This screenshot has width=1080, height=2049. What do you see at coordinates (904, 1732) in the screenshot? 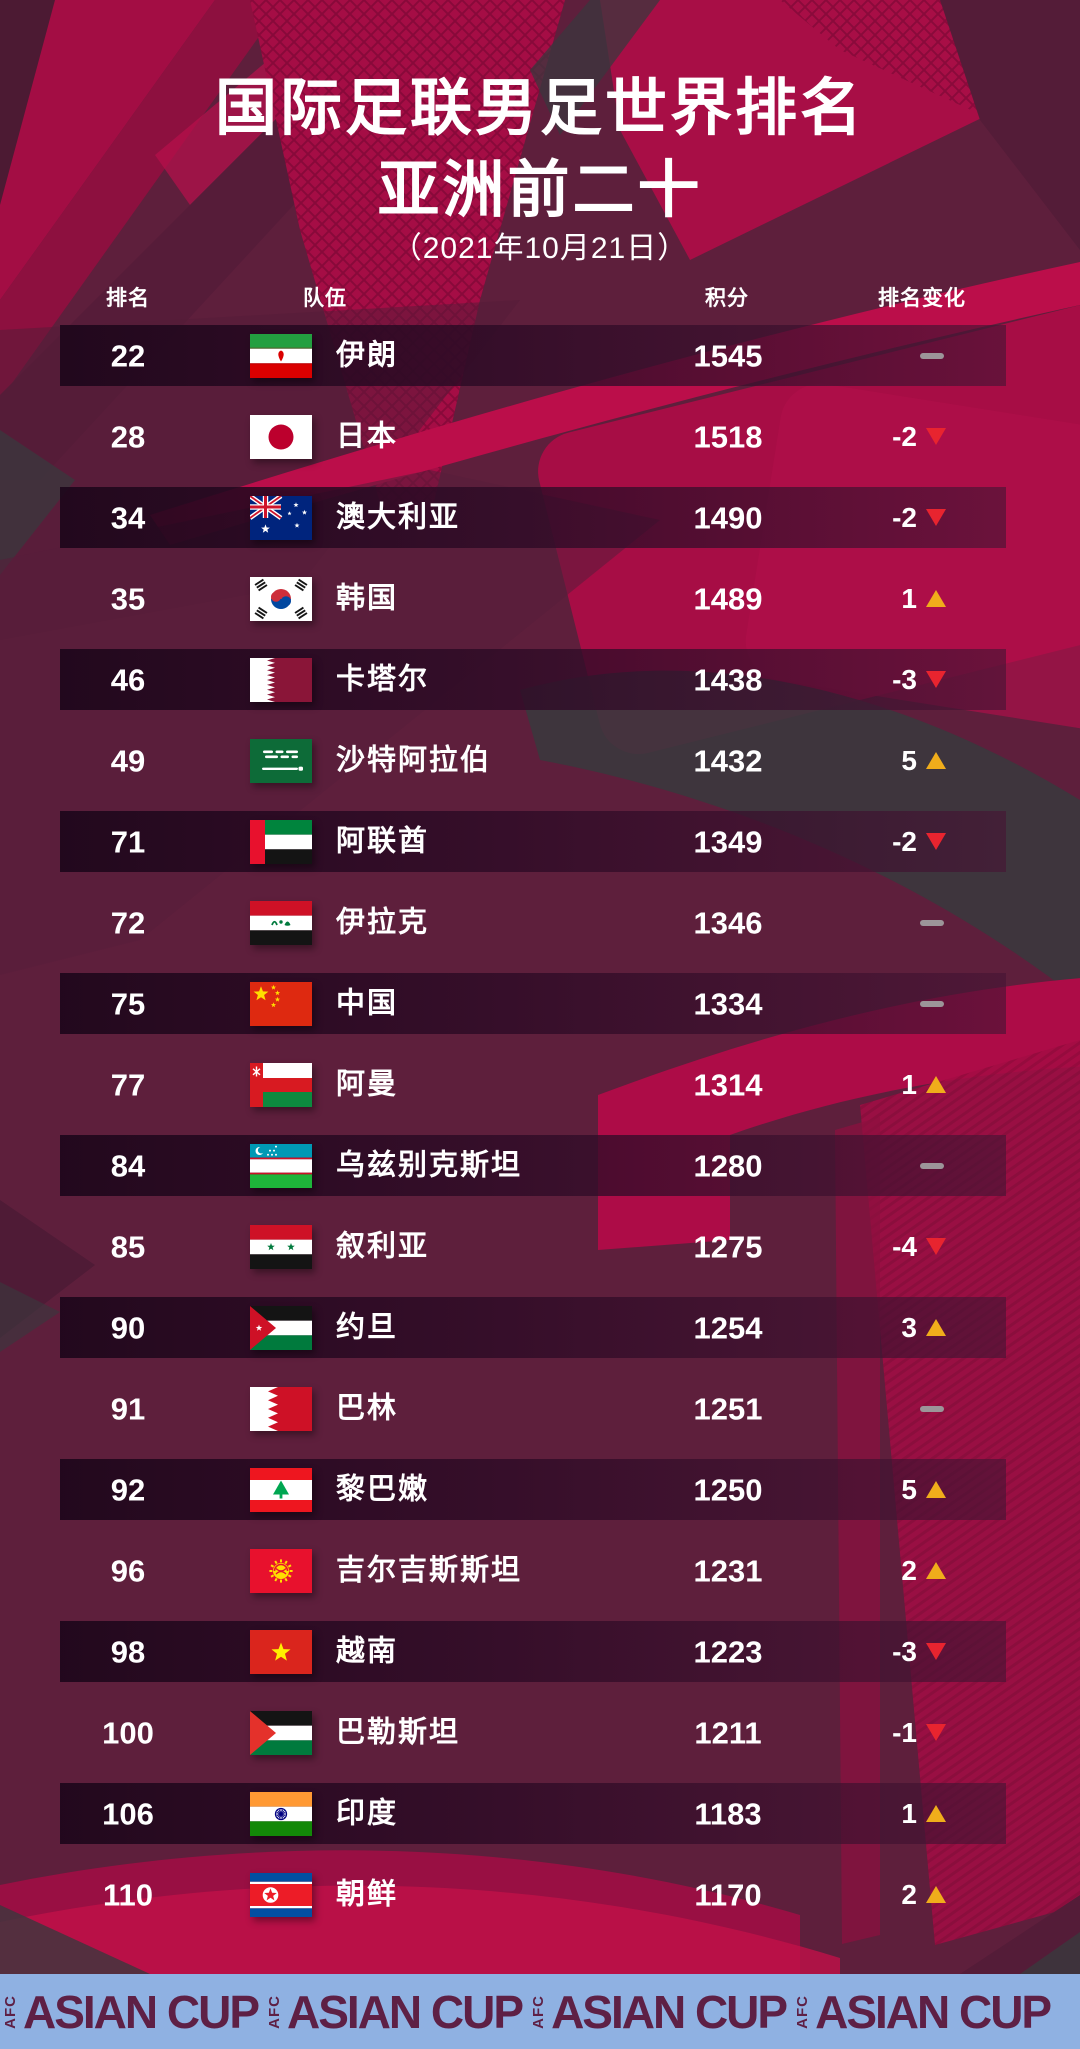
I see `rank-change-value: -1` at bounding box center [904, 1732].